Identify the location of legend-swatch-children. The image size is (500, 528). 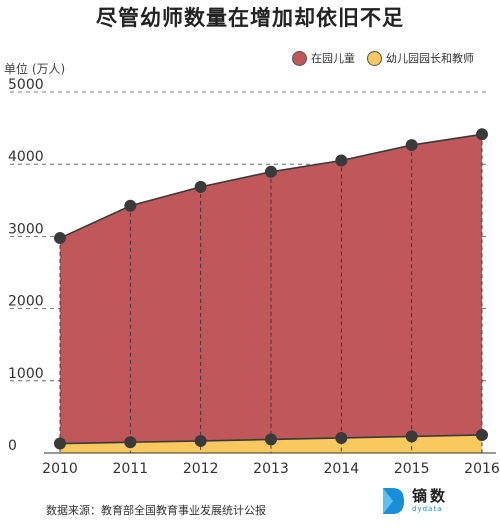
(299, 58).